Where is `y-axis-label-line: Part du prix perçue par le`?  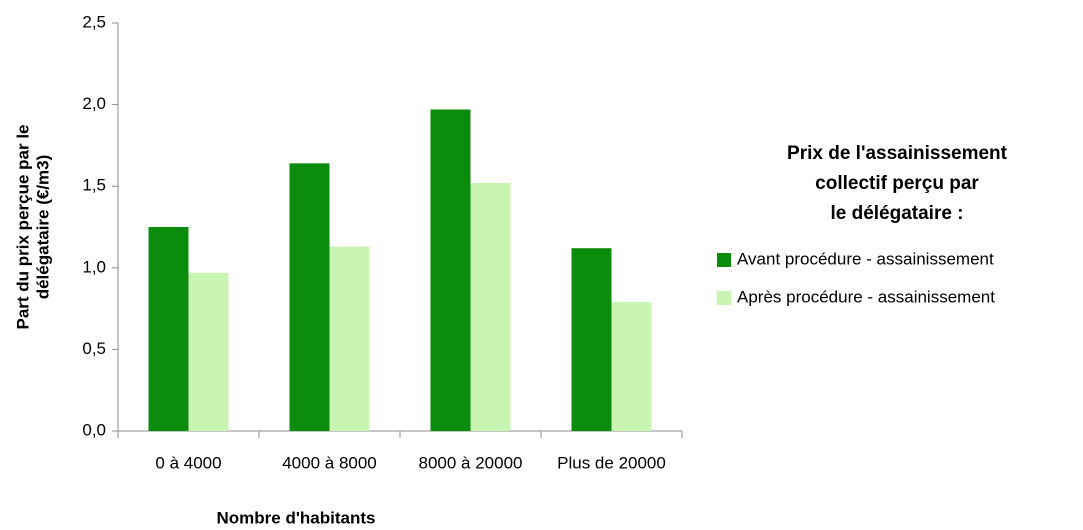 y-axis-label-line: Part du prix perçue par le is located at coordinates (22, 226).